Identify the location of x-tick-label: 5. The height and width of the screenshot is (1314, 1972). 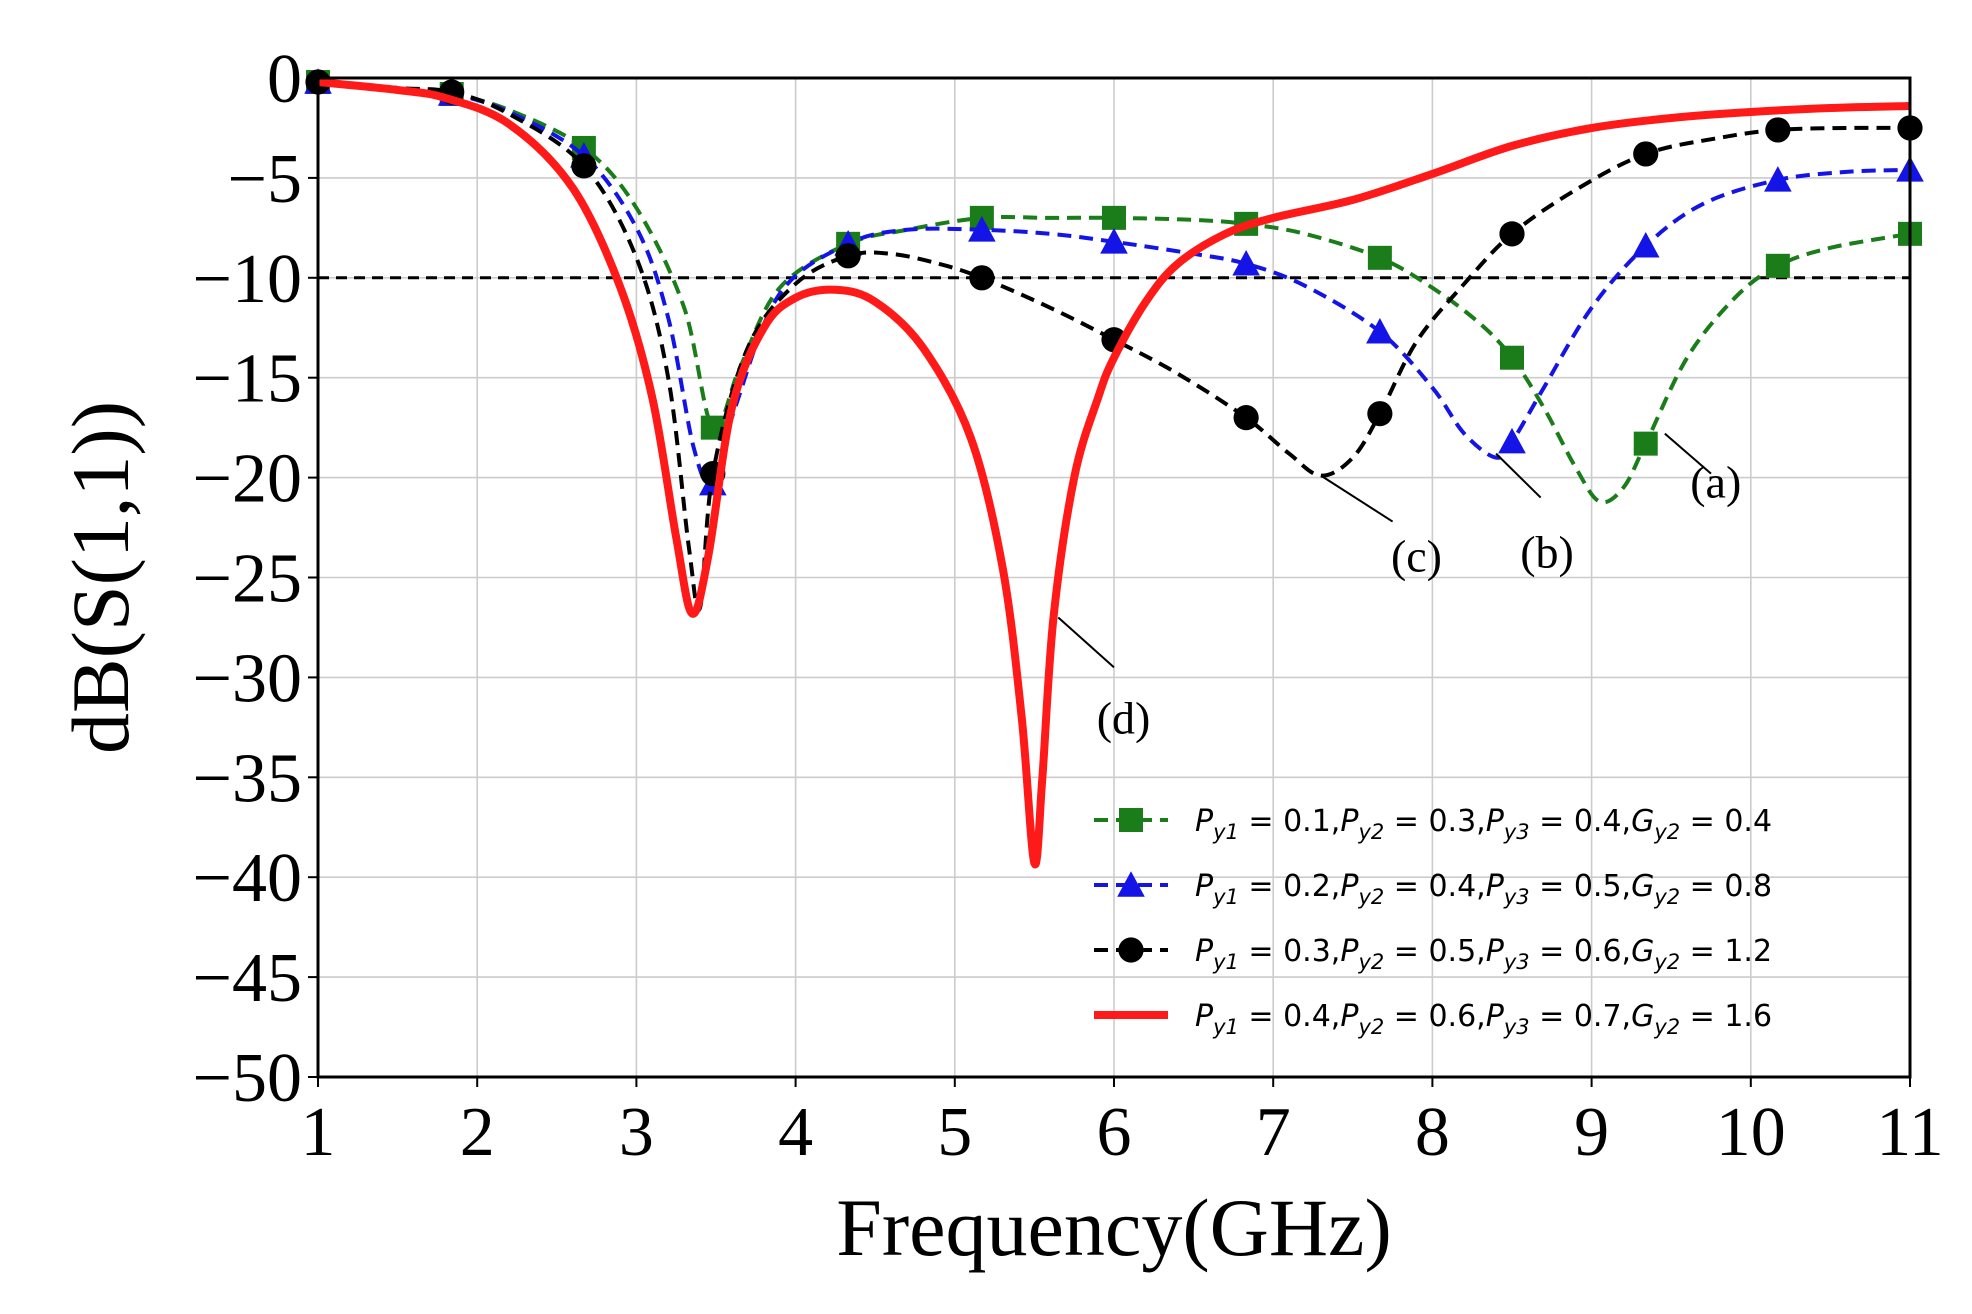
(954, 1132).